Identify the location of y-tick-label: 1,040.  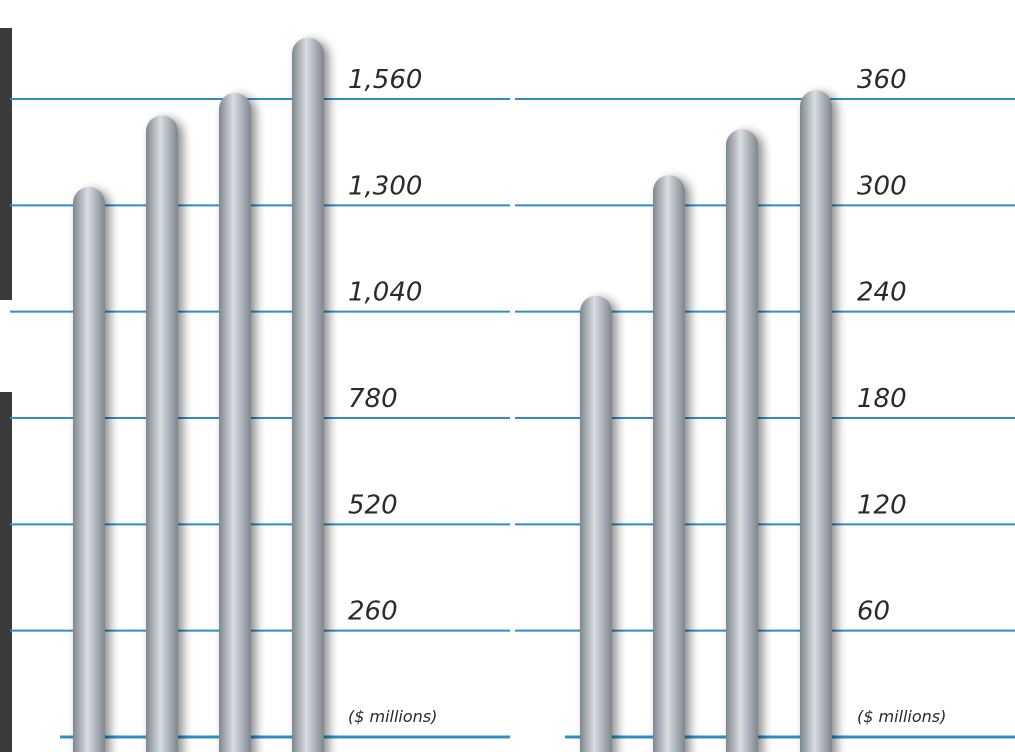
(385, 293).